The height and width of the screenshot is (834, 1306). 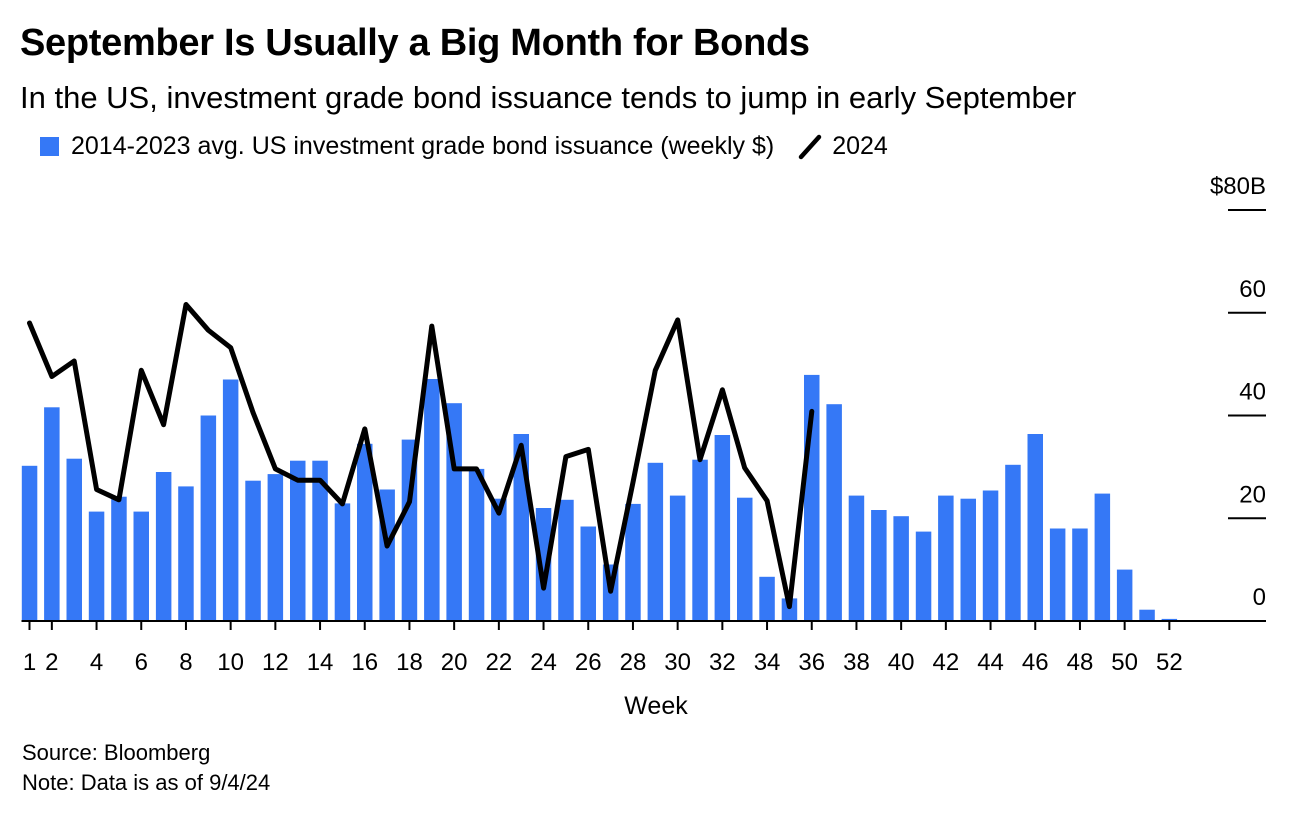 I want to click on x-tick-label-40: 40, so click(x=901, y=662).